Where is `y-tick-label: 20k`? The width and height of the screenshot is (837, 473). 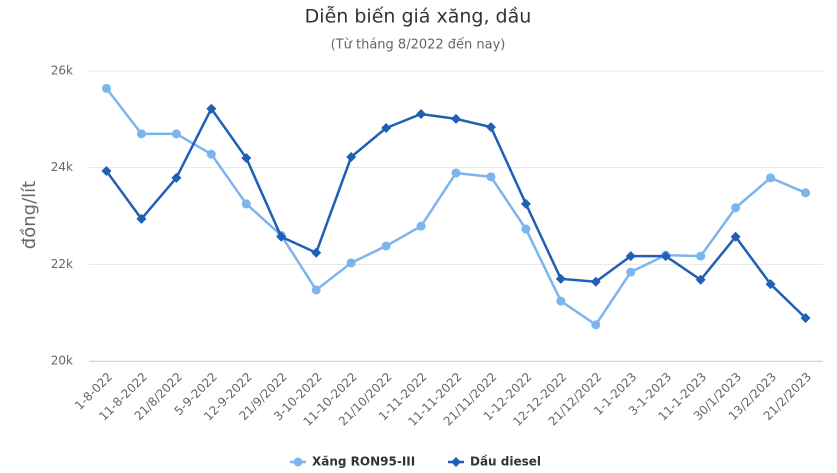 y-tick-label: 20k is located at coordinates (62, 361).